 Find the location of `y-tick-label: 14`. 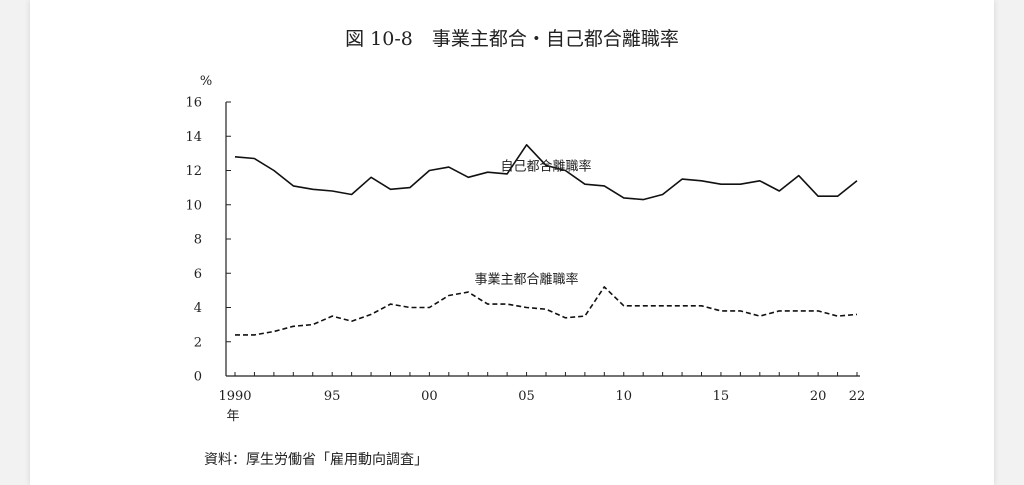

y-tick-label: 14 is located at coordinates (193, 137).